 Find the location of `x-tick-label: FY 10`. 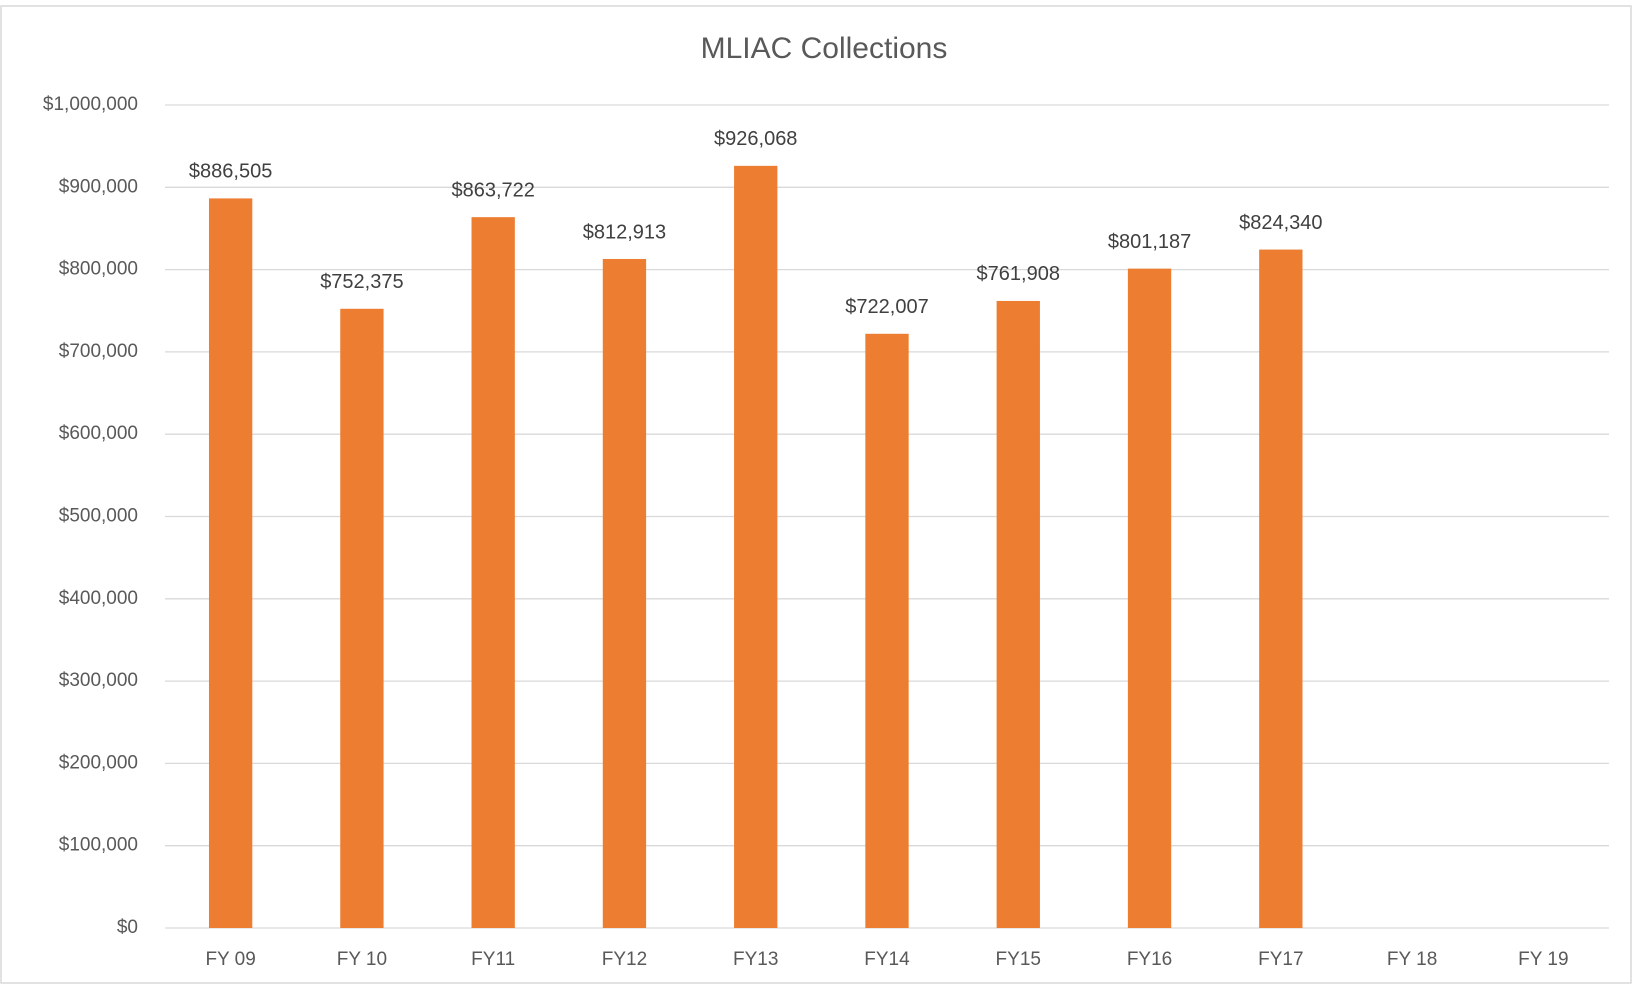

x-tick-label: FY 10 is located at coordinates (362, 959).